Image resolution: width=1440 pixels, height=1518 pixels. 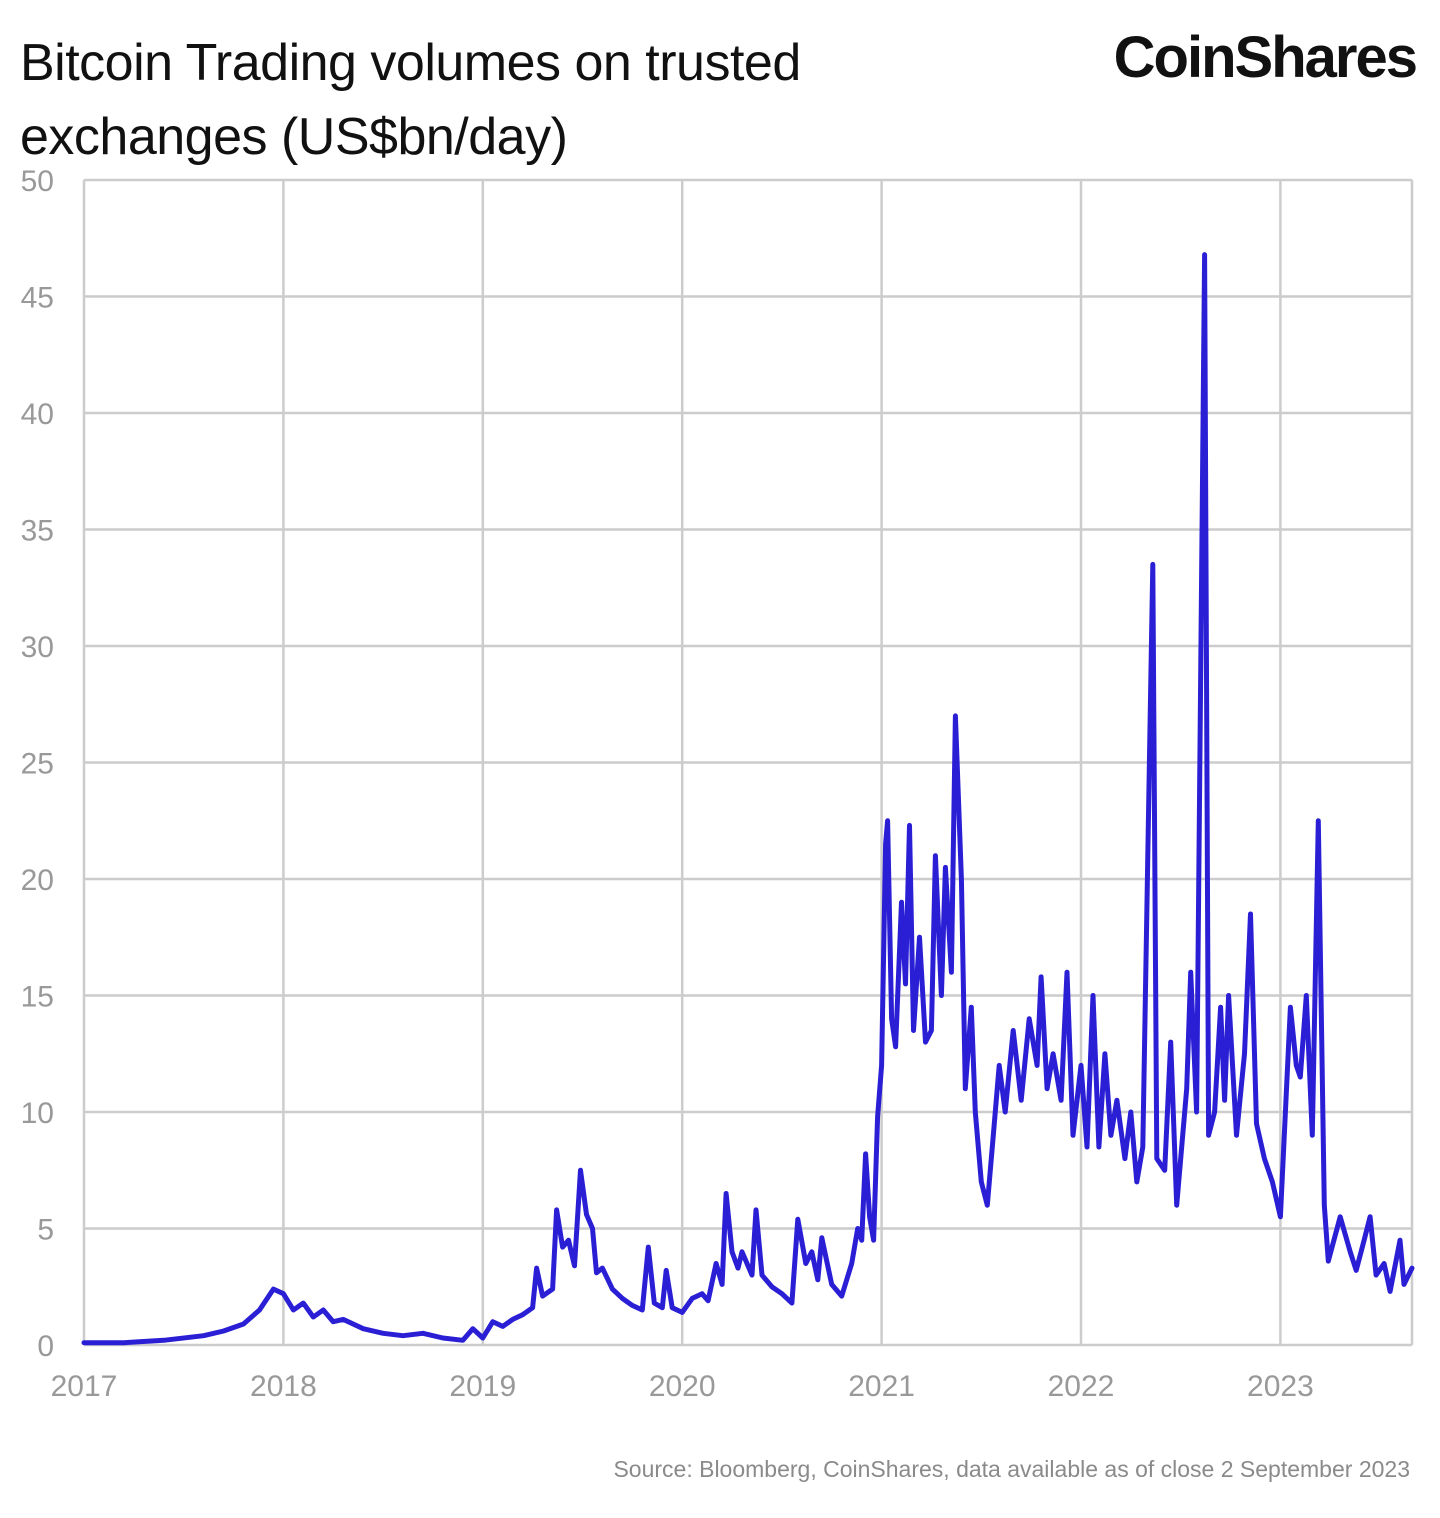 What do you see at coordinates (45, 1346) in the screenshot?
I see `y-tick-label: 0` at bounding box center [45, 1346].